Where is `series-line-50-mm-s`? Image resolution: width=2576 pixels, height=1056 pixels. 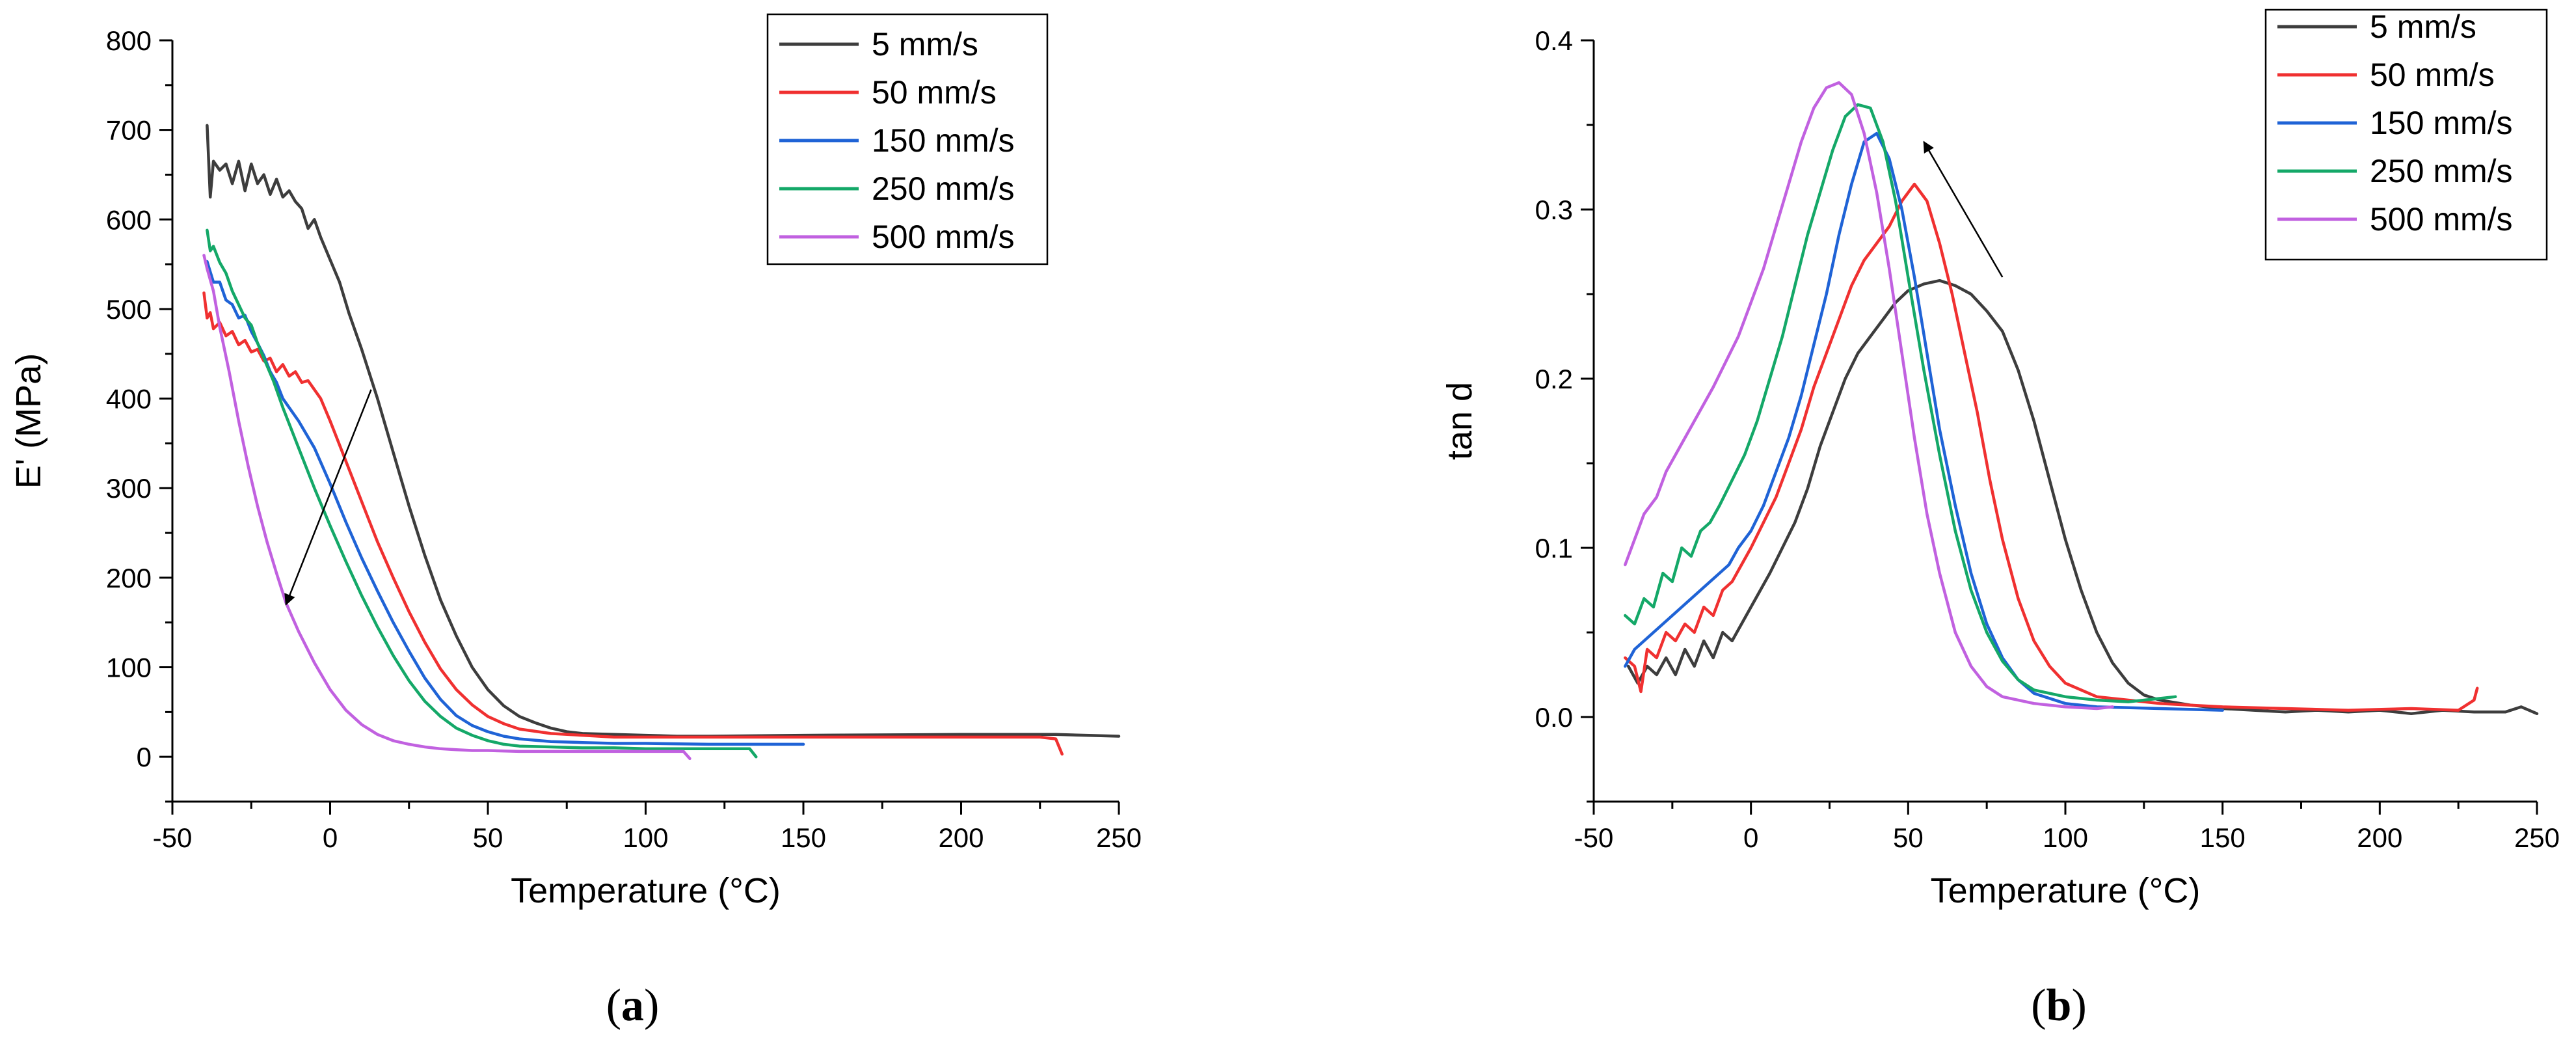 series-line-50-mm-s is located at coordinates (633, 523).